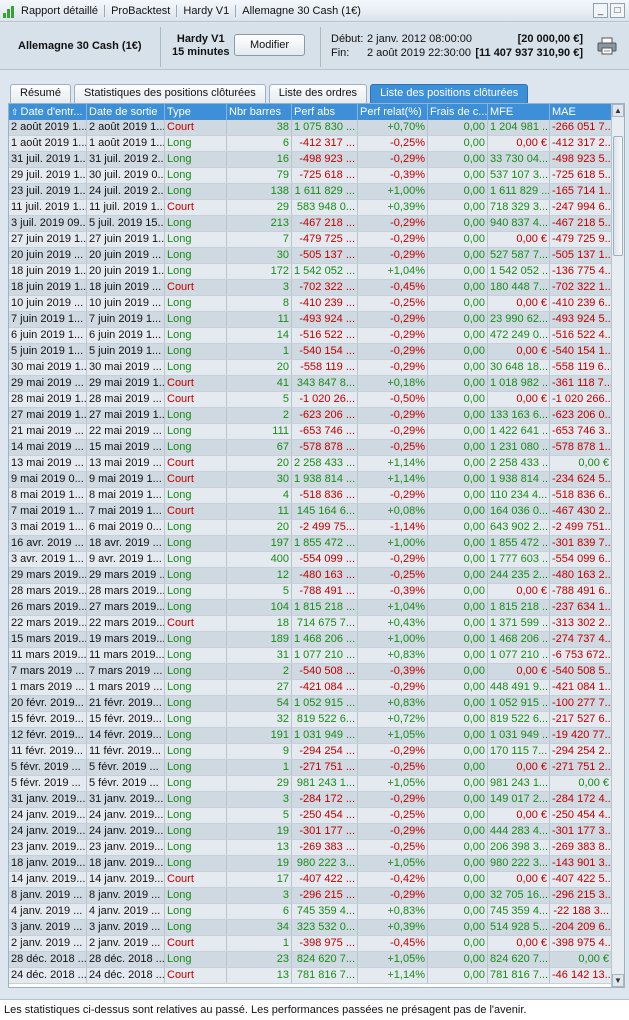 Image resolution: width=629 pixels, height=1020 pixels. I want to click on column-header-perf-rel: Perf relat(%), so click(393, 112).